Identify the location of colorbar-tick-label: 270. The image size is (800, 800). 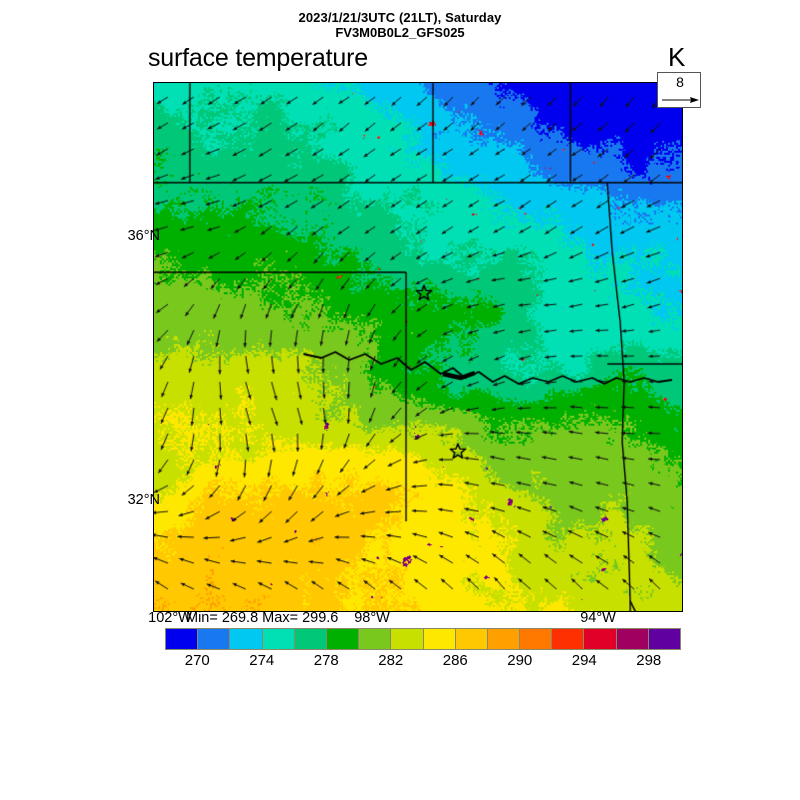
(197, 660).